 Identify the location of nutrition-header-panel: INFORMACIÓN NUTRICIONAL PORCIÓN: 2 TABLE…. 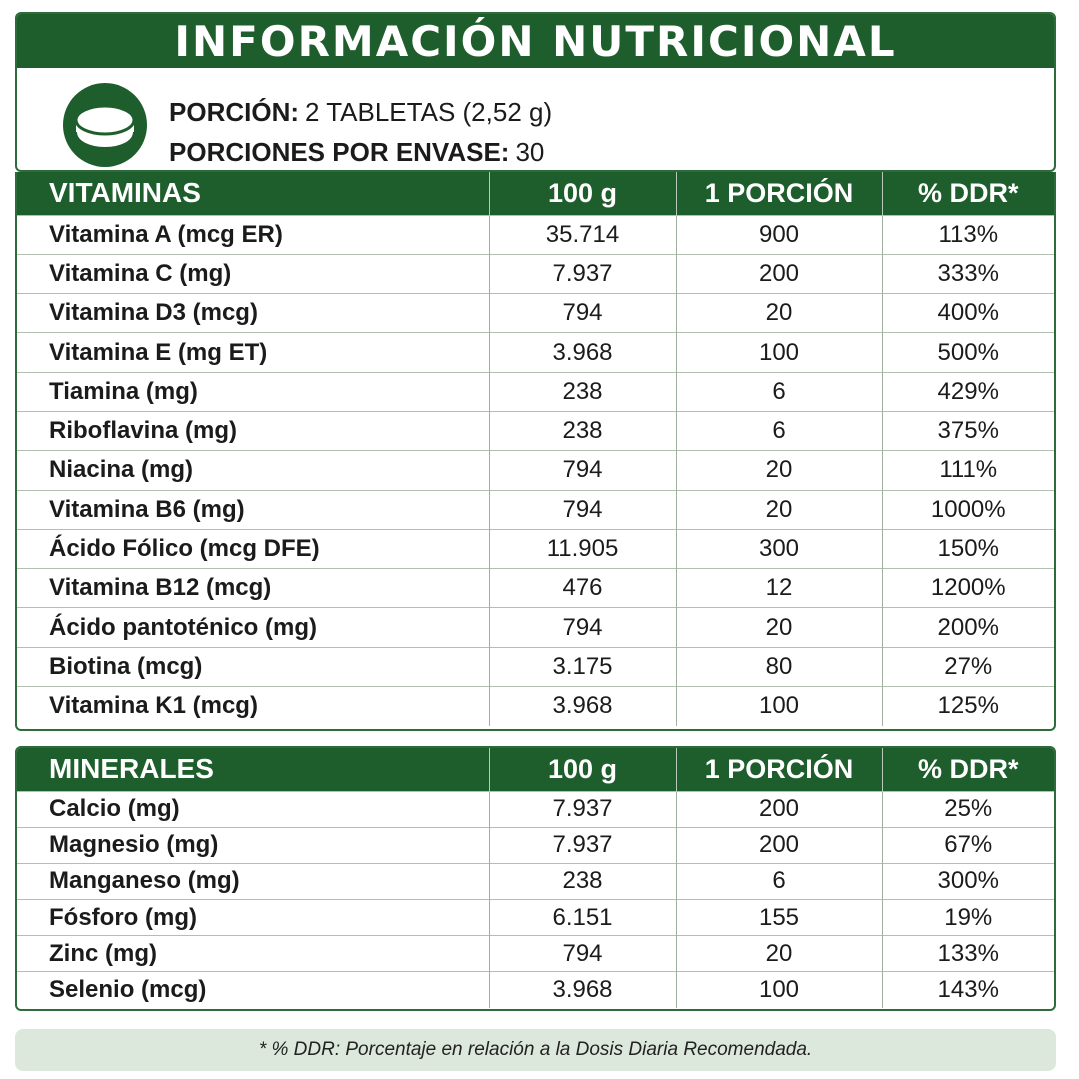
(535, 92).